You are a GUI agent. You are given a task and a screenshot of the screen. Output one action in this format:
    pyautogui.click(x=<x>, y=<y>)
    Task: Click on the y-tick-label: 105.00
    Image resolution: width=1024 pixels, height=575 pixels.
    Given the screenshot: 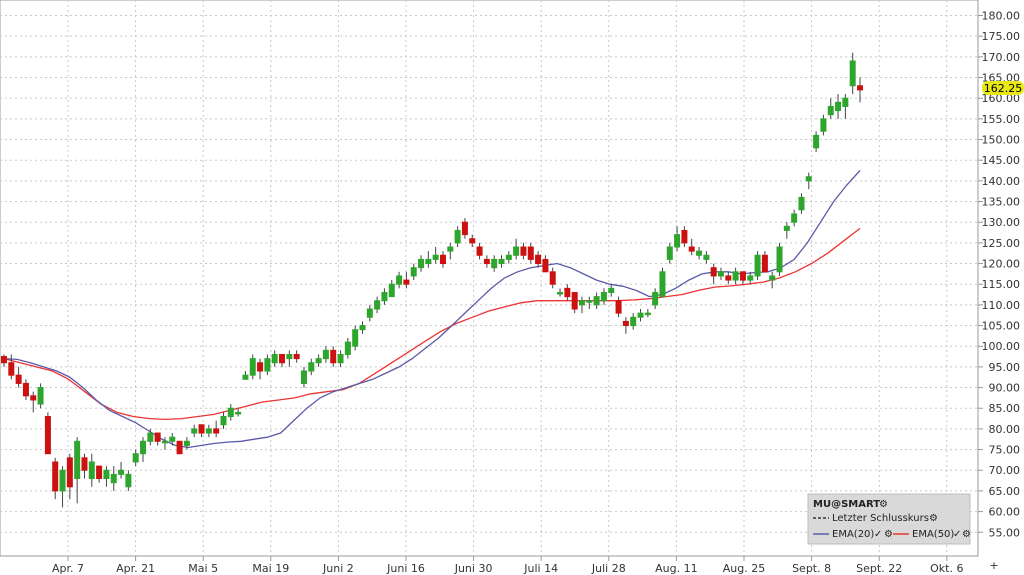 What is the action you would take?
    pyautogui.click(x=1001, y=326)
    